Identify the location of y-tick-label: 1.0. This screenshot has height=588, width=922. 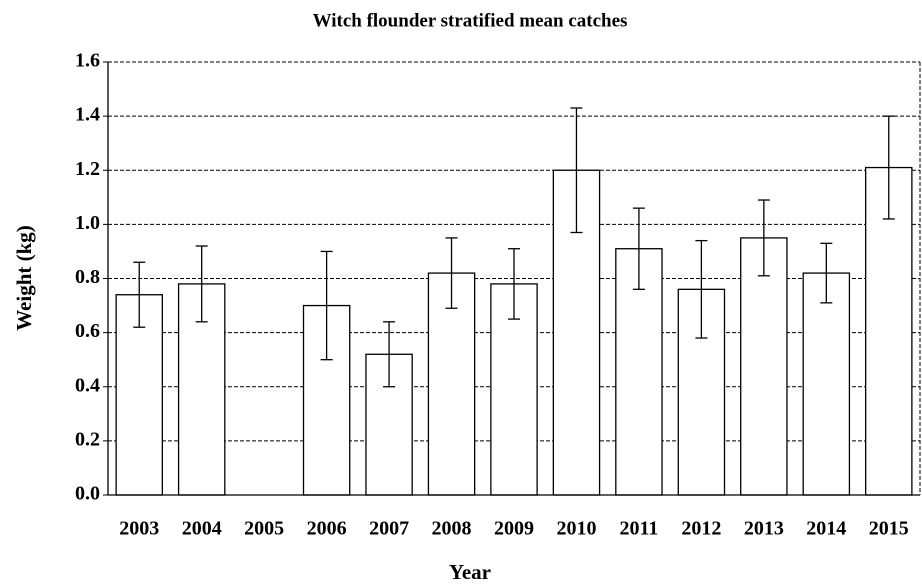
(87, 223).